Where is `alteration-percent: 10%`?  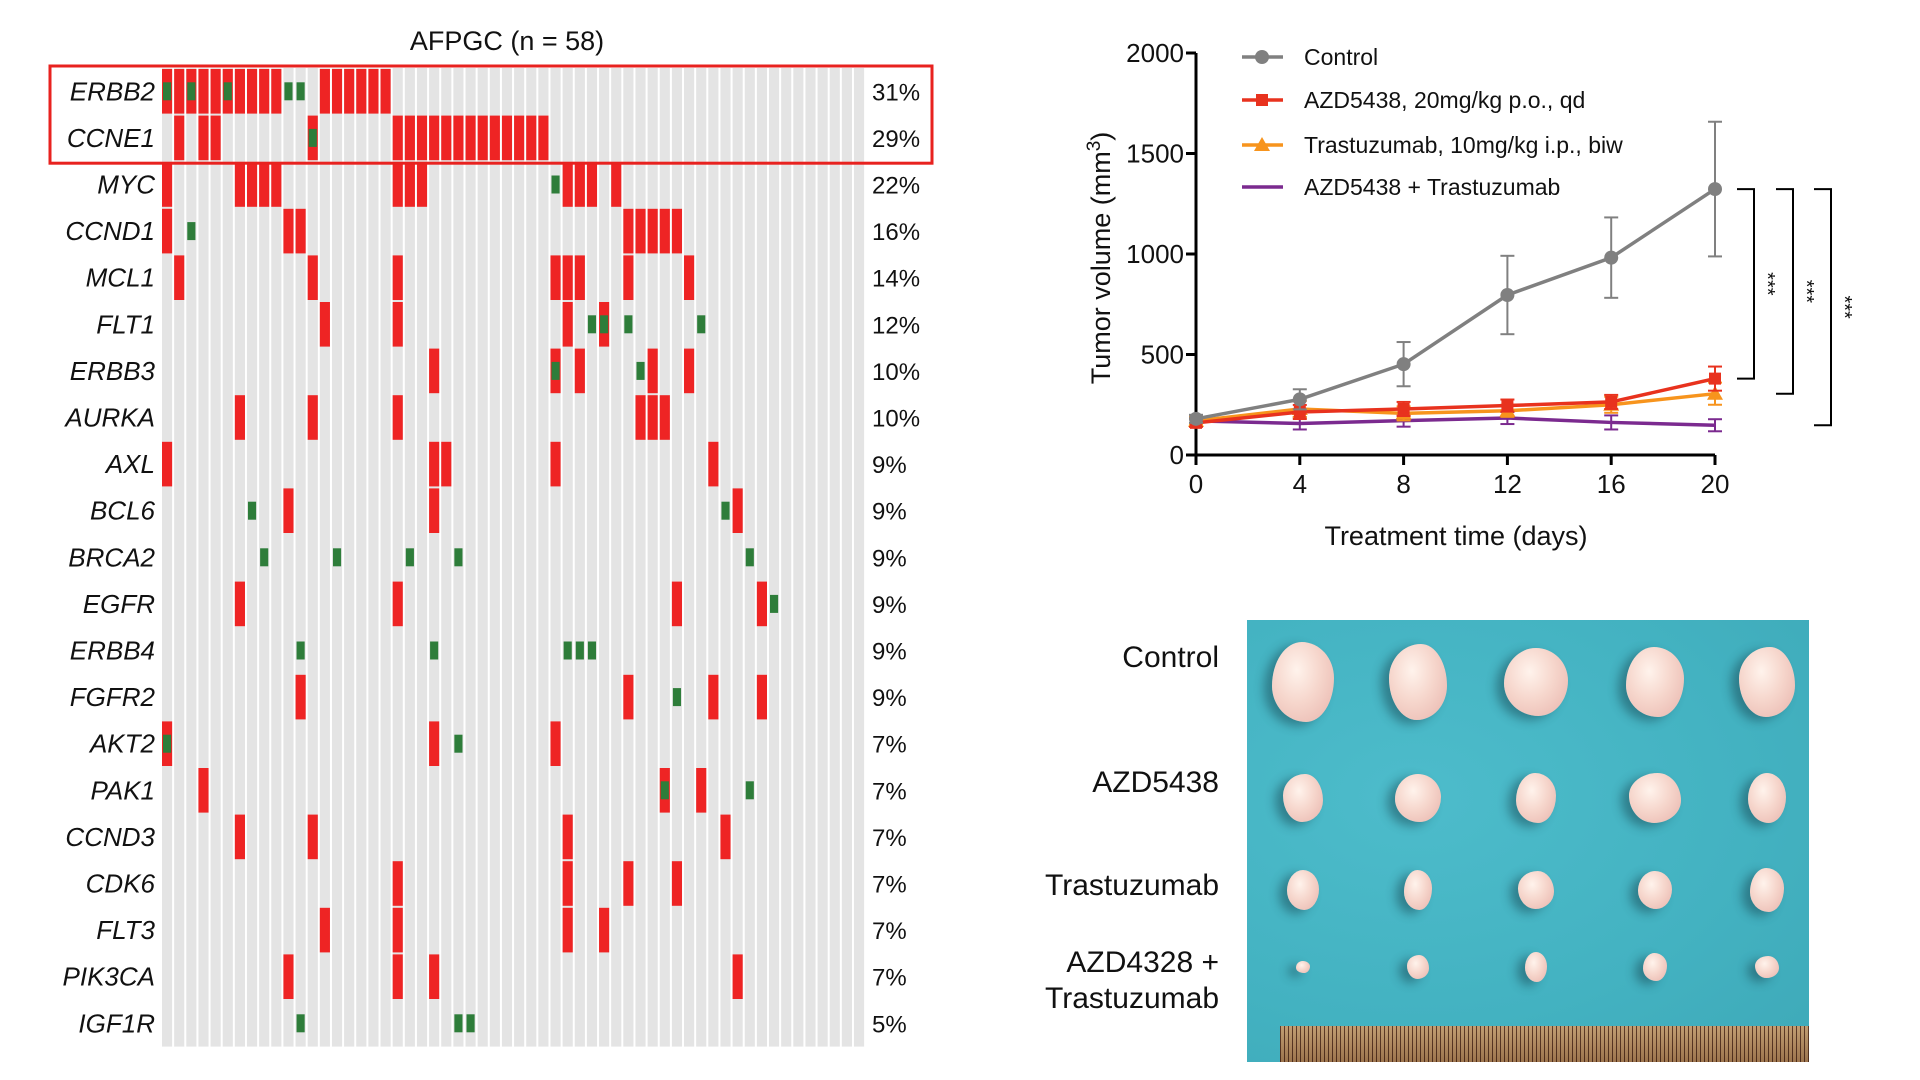
alteration-percent: 10% is located at coordinates (896, 372).